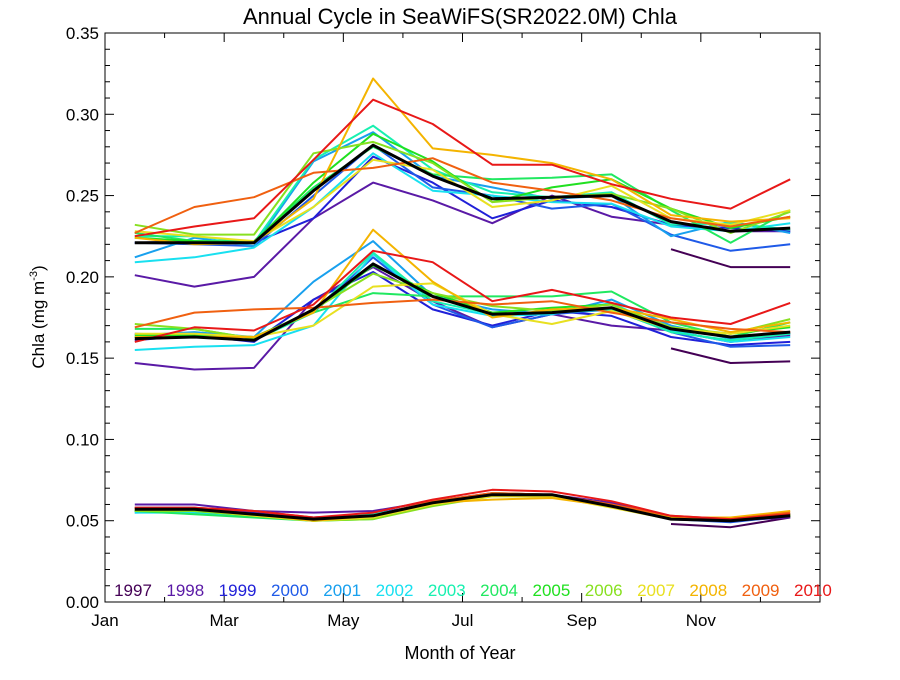  Describe the element at coordinates (730, 258) in the screenshot. I see `series-line-1997-upper` at that location.